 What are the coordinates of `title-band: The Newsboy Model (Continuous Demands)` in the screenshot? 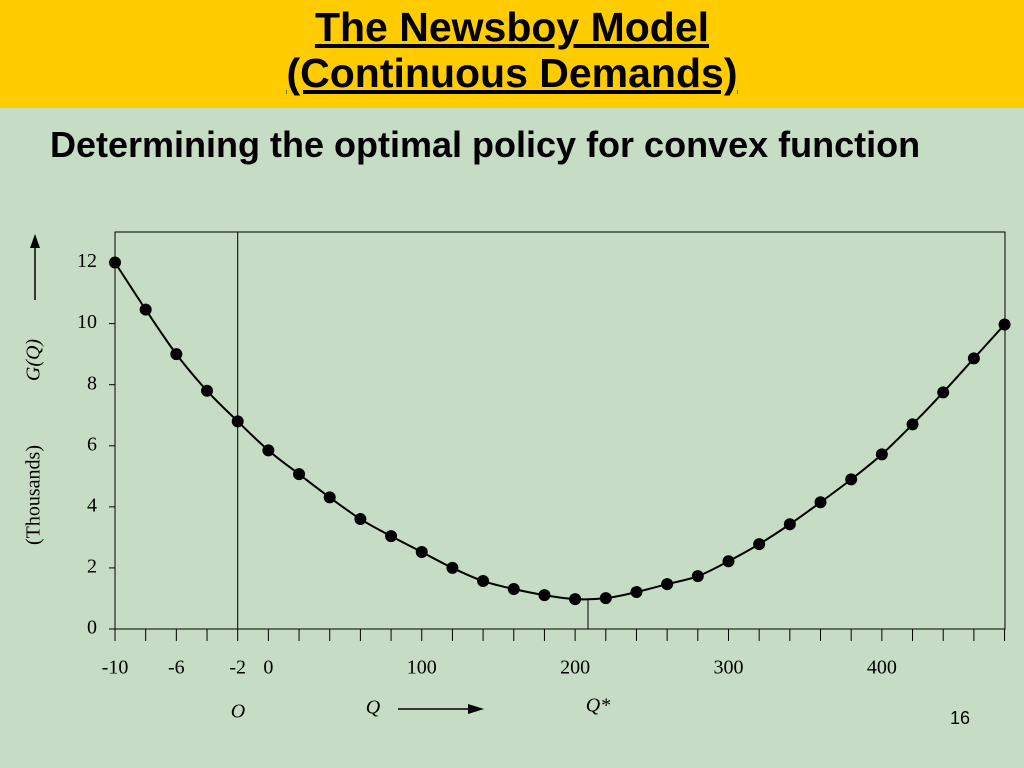 It's located at (512, 54).